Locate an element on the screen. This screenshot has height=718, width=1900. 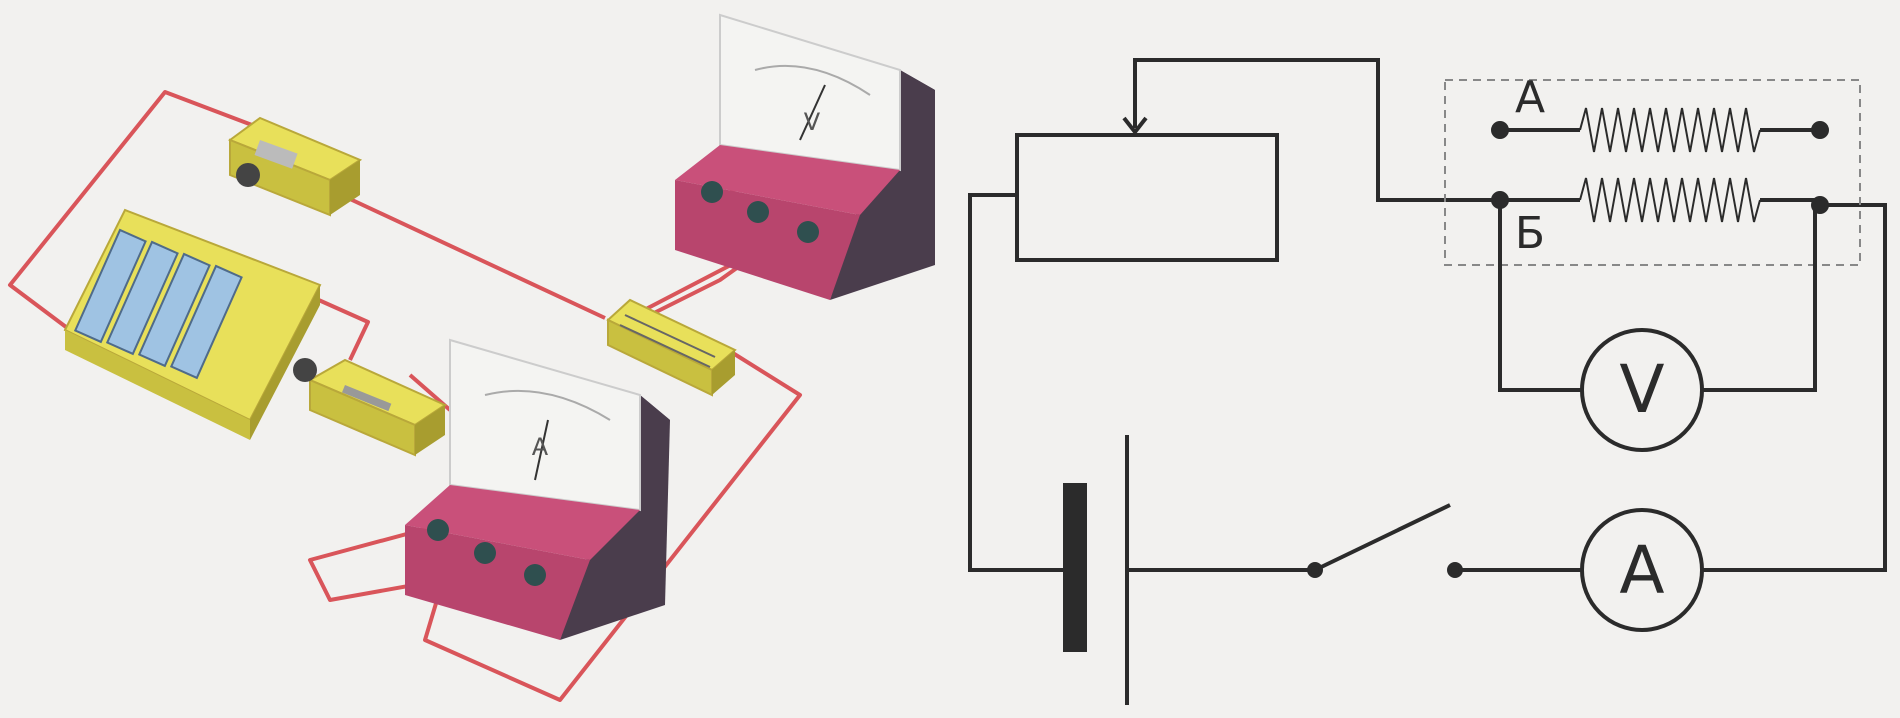
coil-a-terminal-left is located at coordinates (1500, 130).